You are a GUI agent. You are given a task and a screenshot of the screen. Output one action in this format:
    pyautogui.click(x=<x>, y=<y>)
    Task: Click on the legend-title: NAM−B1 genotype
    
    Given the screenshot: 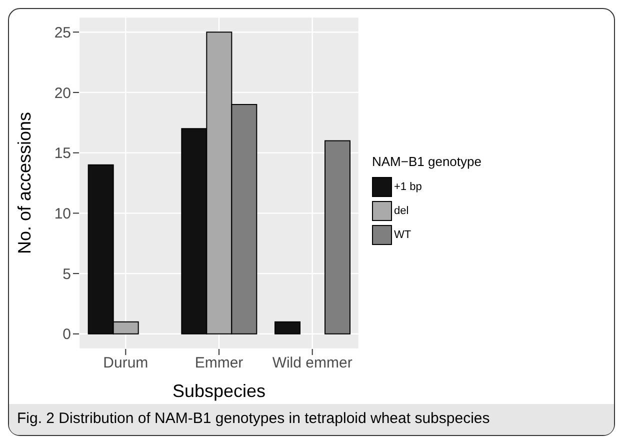 What is the action you would take?
    pyautogui.click(x=427, y=161)
    